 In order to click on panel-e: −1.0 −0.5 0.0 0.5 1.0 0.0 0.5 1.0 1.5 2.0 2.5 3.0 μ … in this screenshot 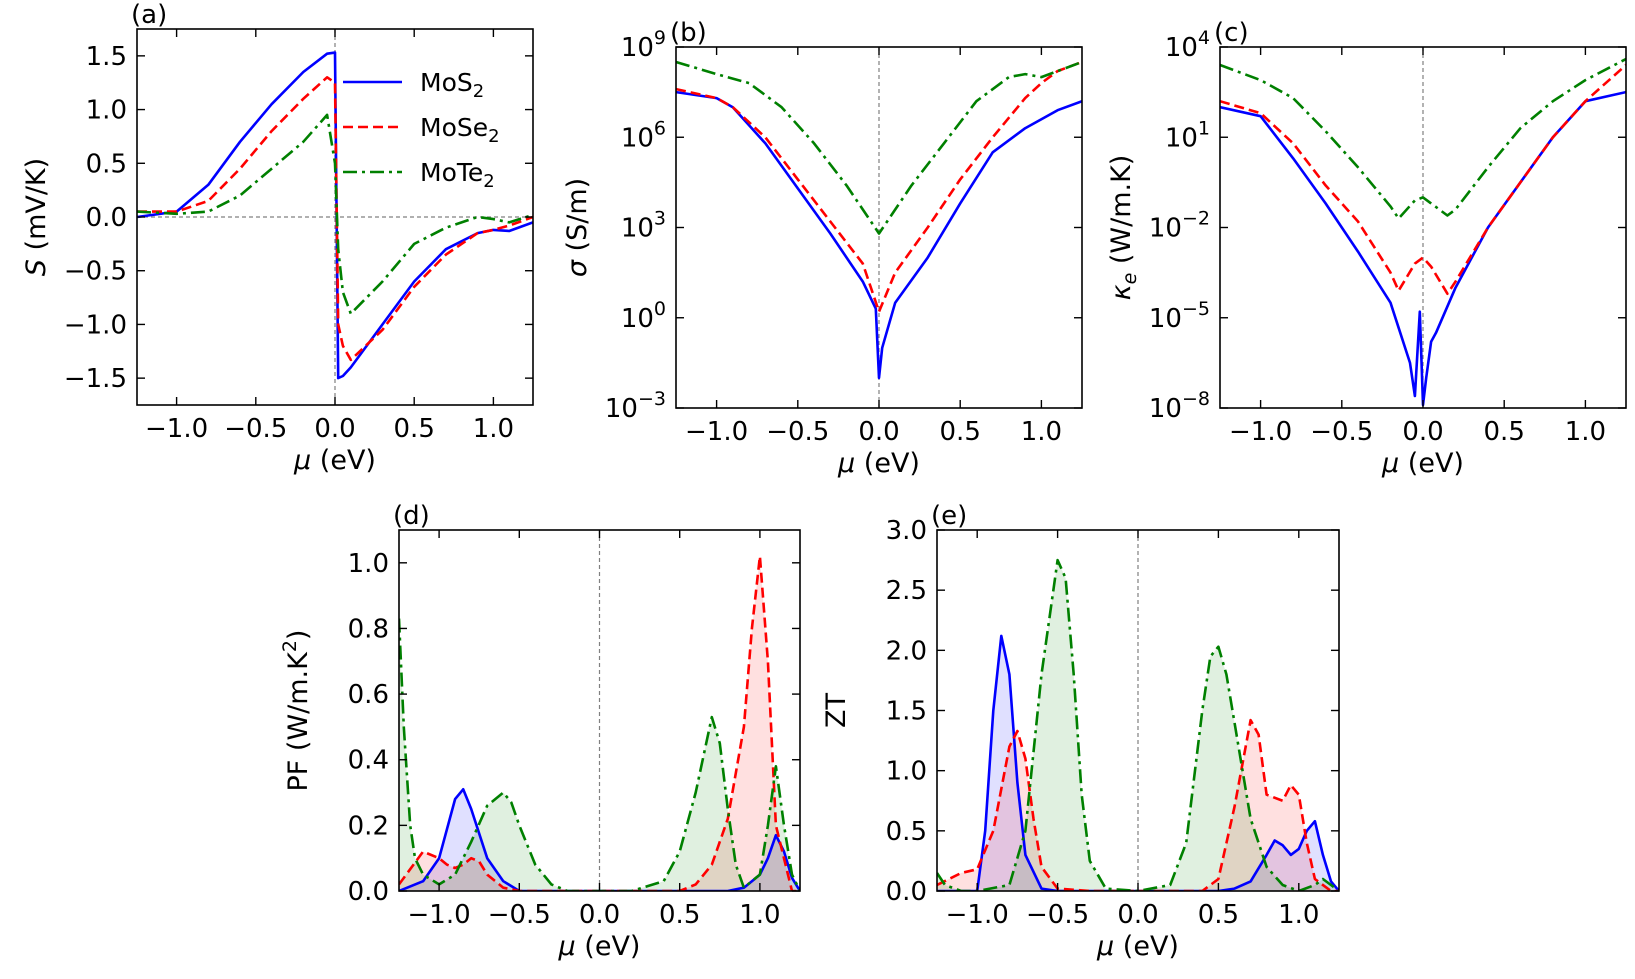, I will do `click(1080, 731)`.